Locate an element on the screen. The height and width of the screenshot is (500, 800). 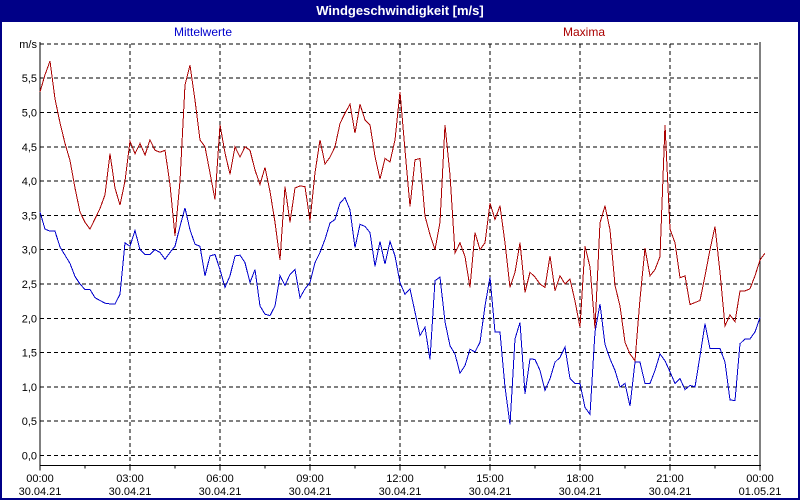
window-title: Windgeschwindigkeit [m/s] is located at coordinates (399, 10).